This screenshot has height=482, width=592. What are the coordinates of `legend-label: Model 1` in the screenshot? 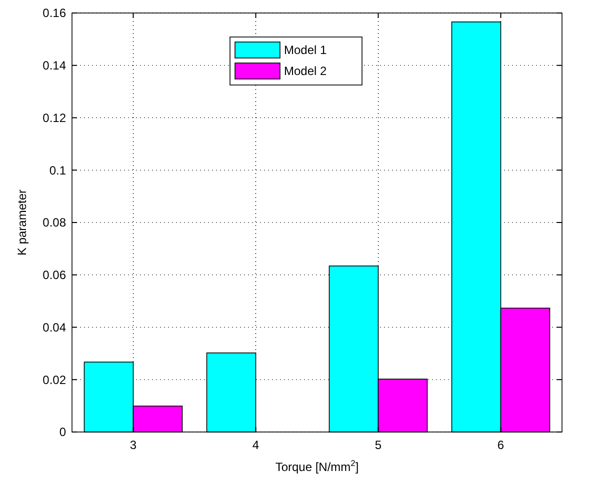 It's located at (306, 50).